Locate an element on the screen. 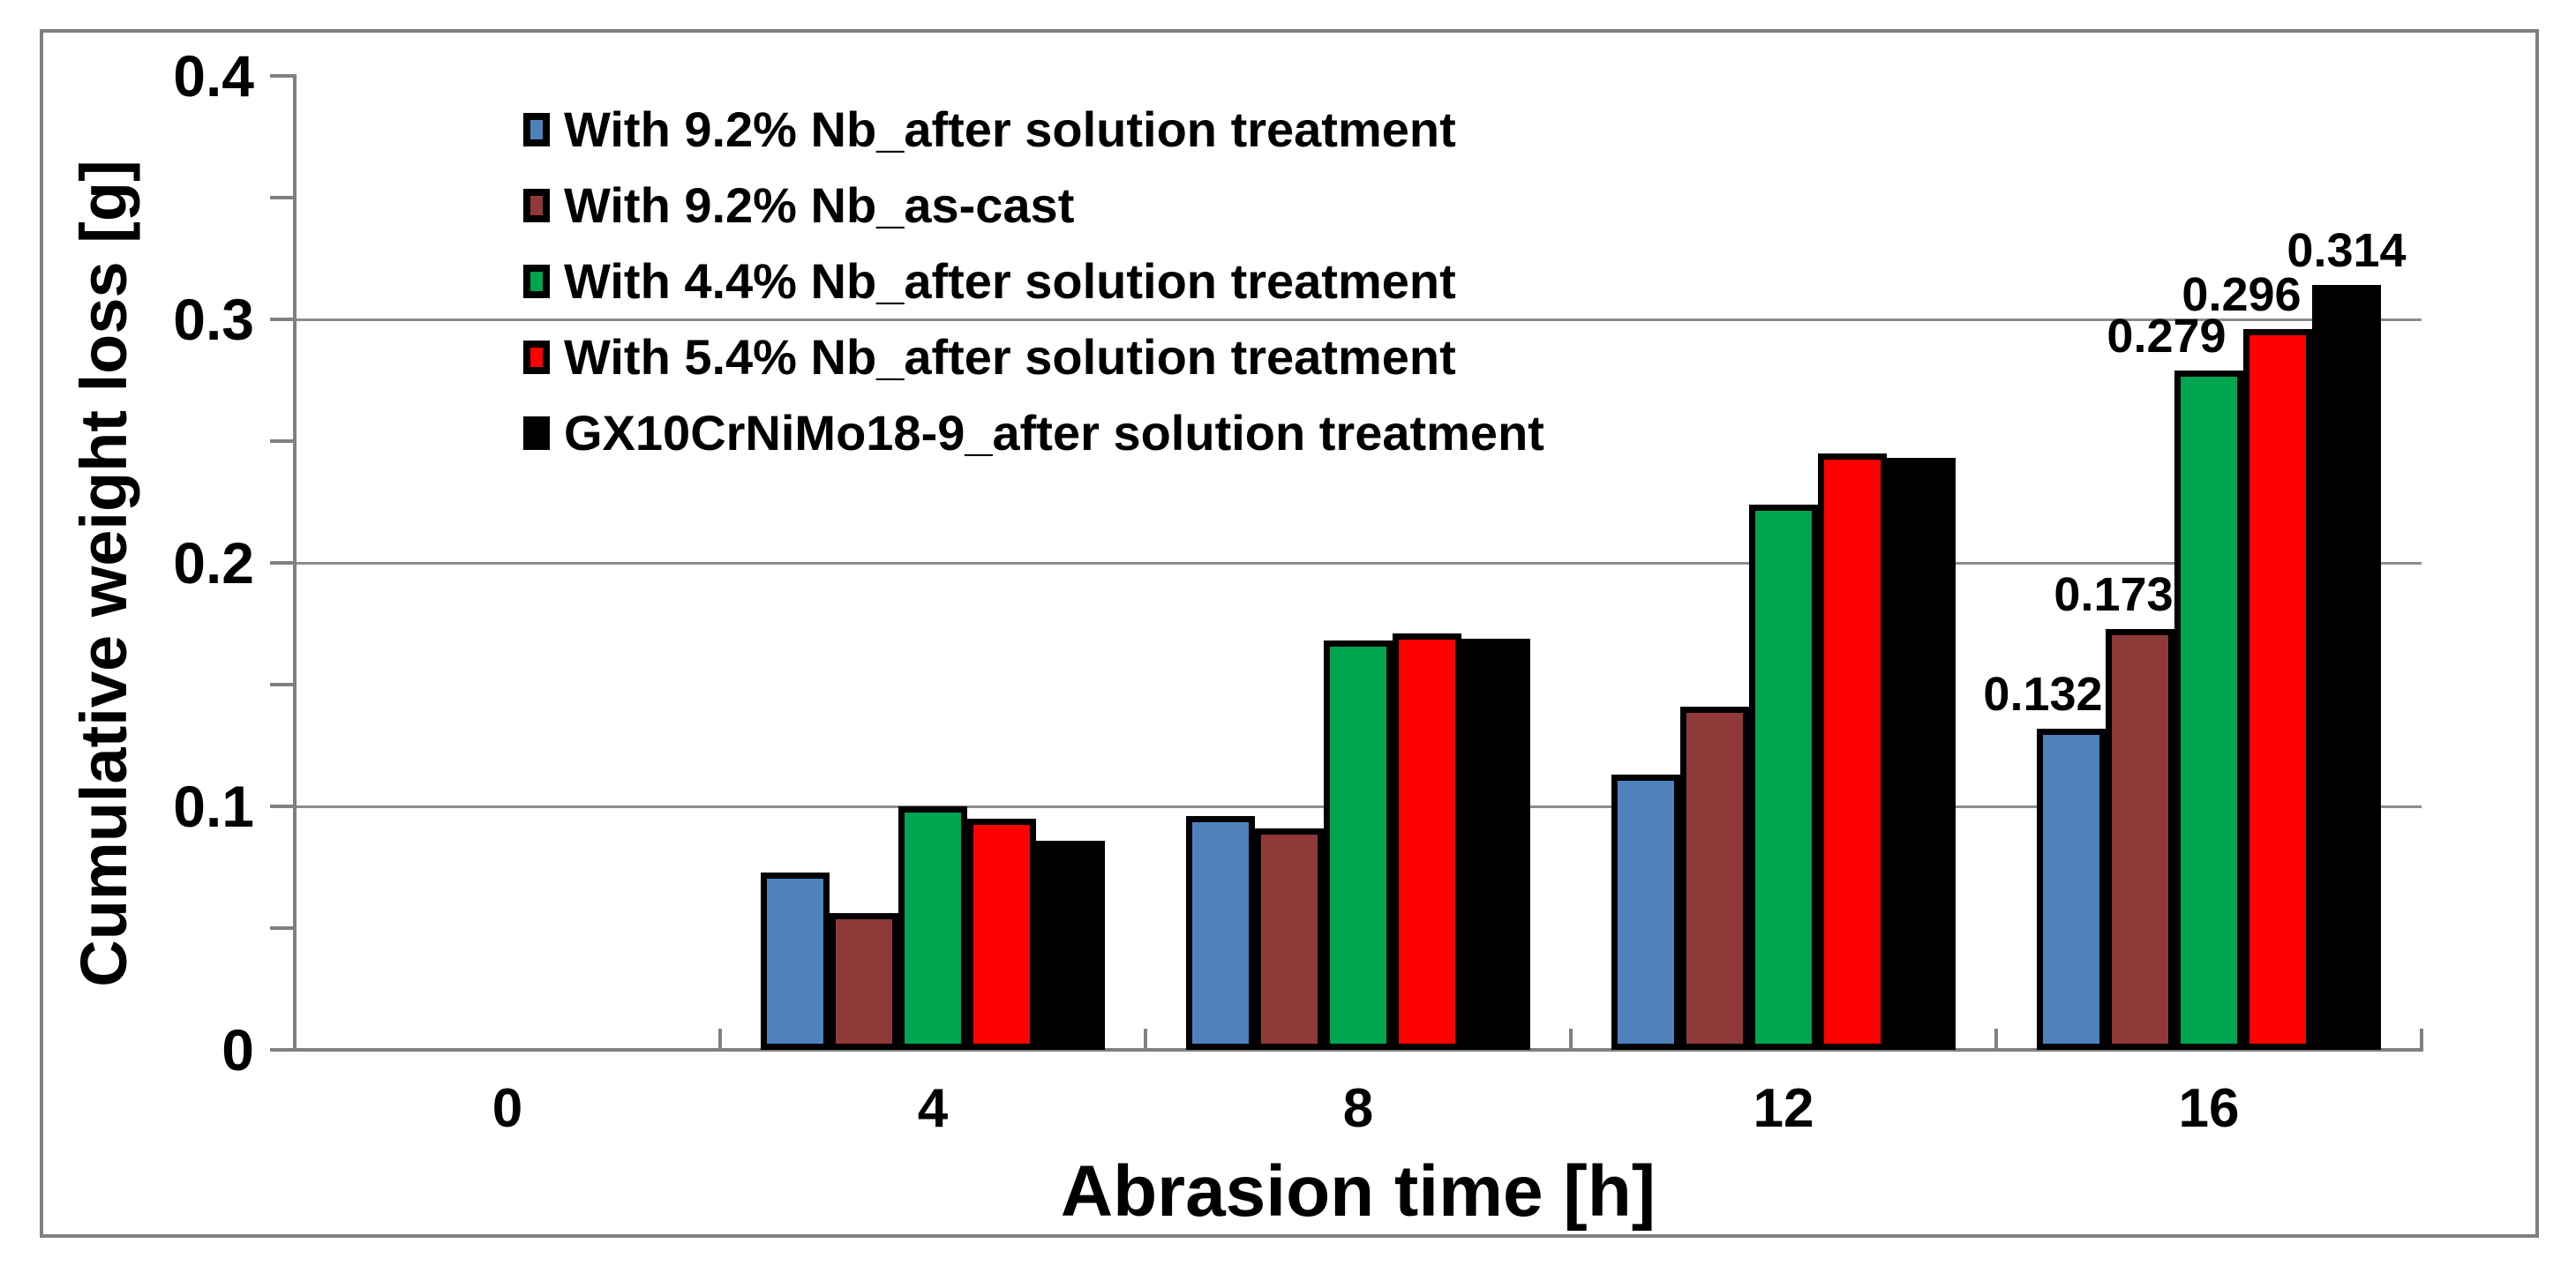 The image size is (2576, 1266). x-axis-line is located at coordinates (1358, 1050).